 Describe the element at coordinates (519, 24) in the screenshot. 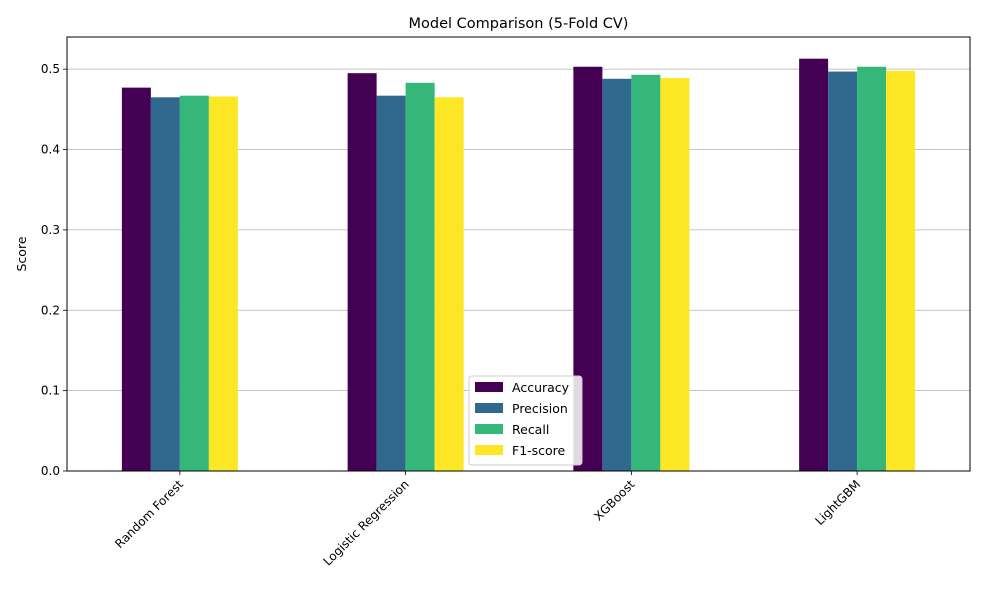

I see `chart-title: Model Comparison (5-Fold CV)` at that location.